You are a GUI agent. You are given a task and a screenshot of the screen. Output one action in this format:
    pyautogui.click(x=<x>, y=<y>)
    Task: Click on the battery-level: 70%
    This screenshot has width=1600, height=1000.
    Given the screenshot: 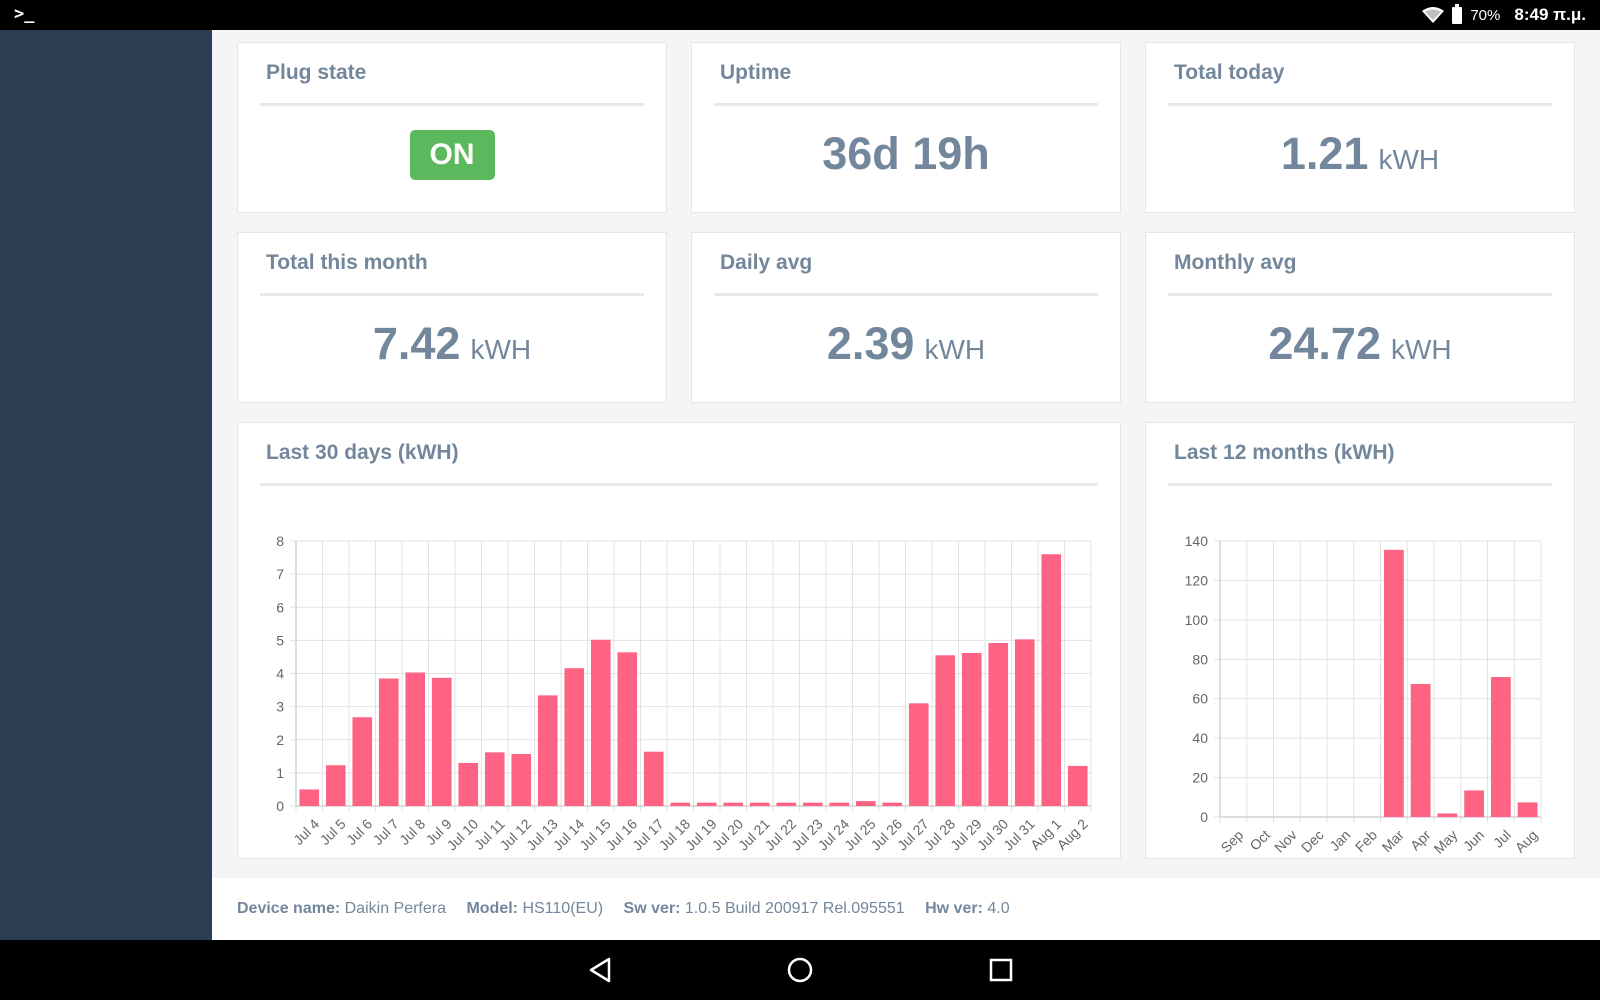 What is the action you would take?
    pyautogui.click(x=1485, y=15)
    